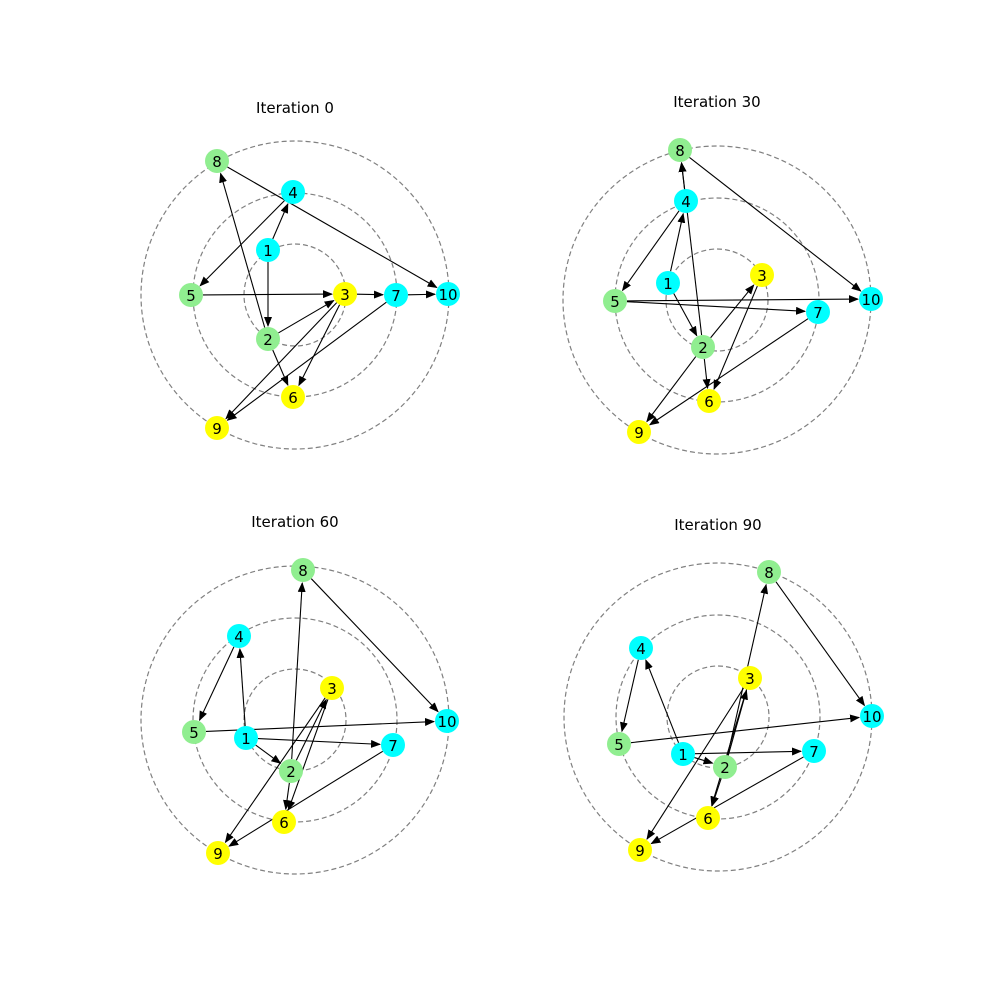  What do you see at coordinates (716, 102) in the screenshot?
I see `panel-title: Iteration 30` at bounding box center [716, 102].